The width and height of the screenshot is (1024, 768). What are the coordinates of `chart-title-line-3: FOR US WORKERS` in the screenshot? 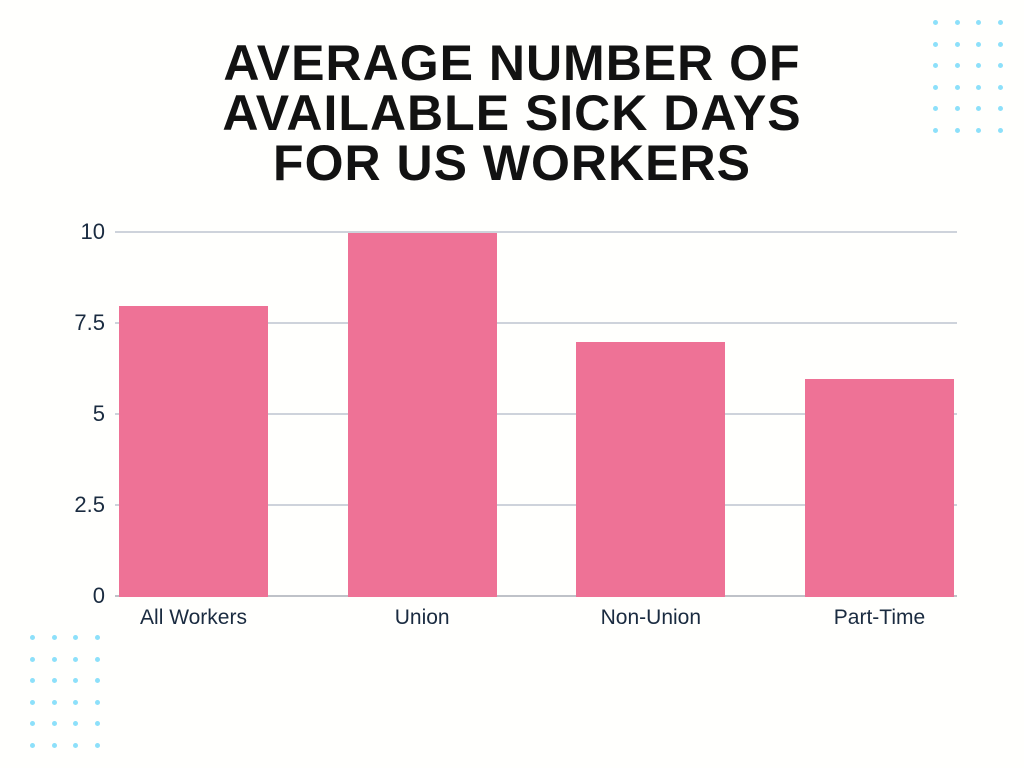 It's located at (512, 163).